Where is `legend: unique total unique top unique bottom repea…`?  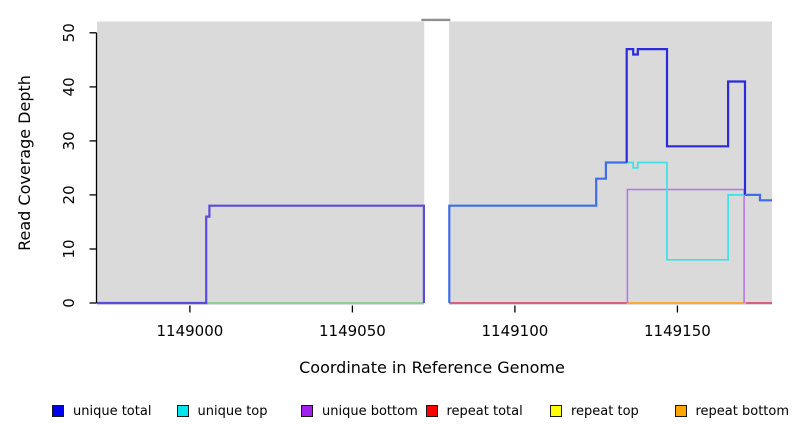
legend: unique total unique top unique bottom repea… is located at coordinates (396, 413).